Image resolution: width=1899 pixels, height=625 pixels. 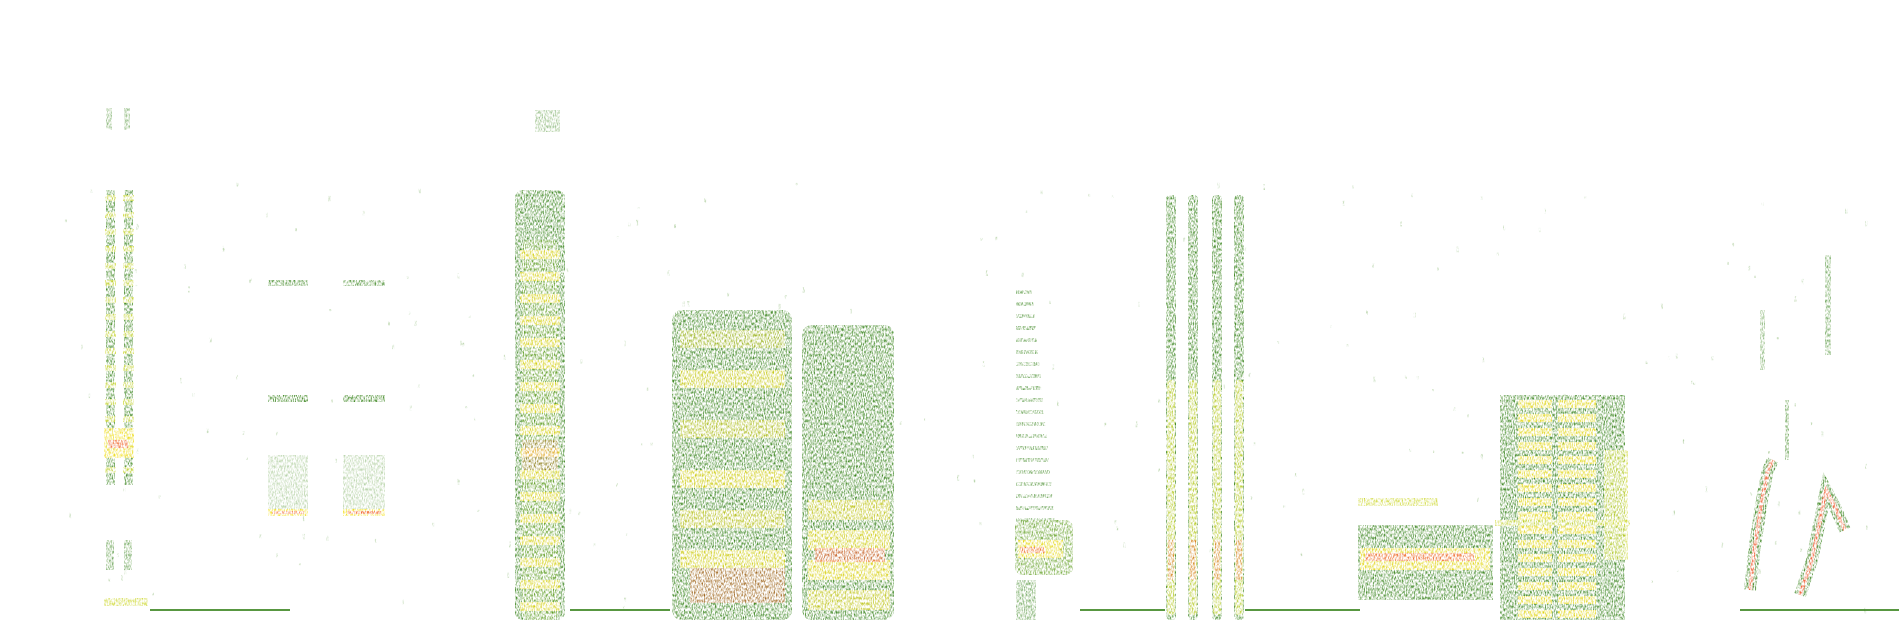 I want to click on pulse-low, so click(x=110, y=555).